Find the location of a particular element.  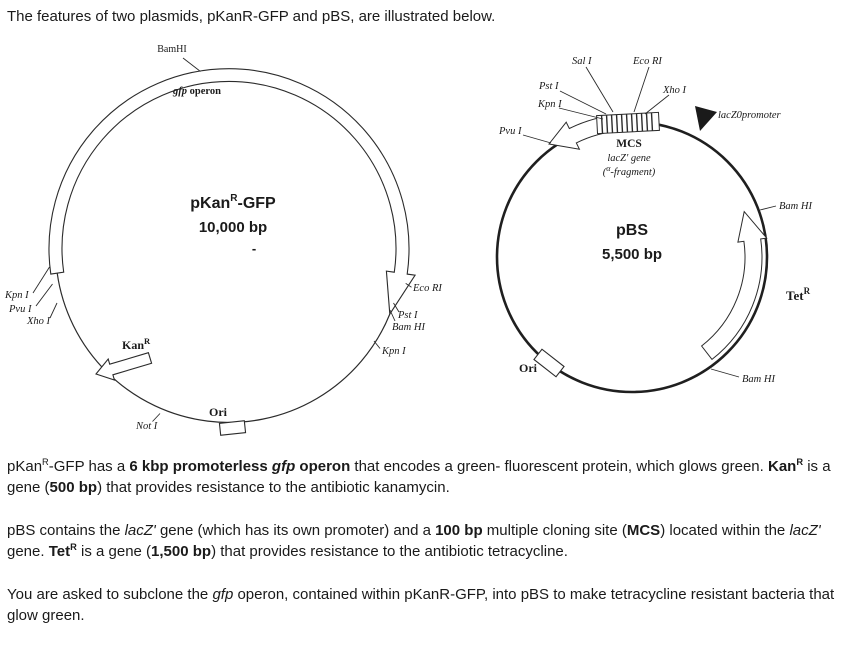

pkan-dash: - is located at coordinates (254, 248).